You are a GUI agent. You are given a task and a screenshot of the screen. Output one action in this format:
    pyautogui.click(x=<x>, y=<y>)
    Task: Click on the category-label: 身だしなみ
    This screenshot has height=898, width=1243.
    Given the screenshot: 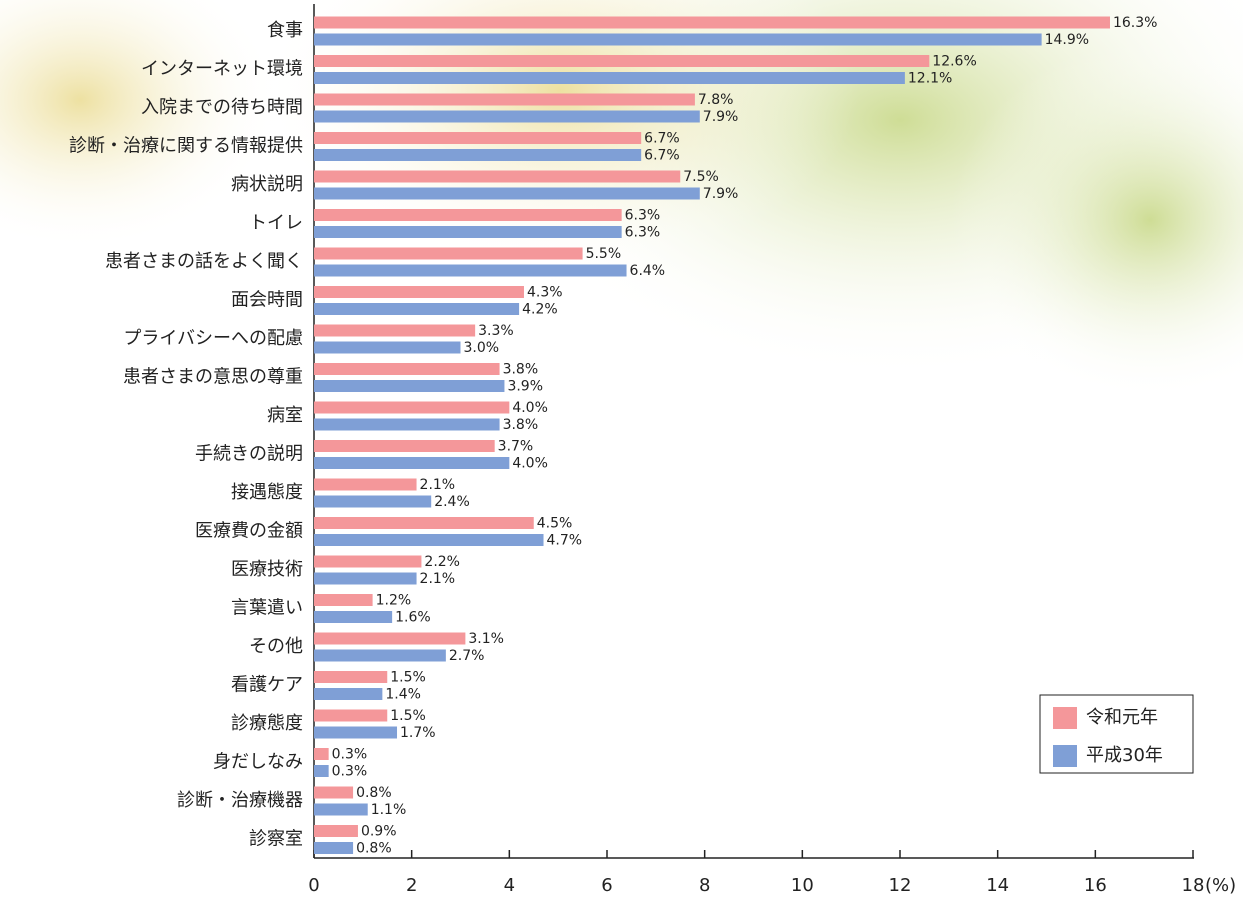 What is the action you would take?
    pyautogui.click(x=258, y=762)
    